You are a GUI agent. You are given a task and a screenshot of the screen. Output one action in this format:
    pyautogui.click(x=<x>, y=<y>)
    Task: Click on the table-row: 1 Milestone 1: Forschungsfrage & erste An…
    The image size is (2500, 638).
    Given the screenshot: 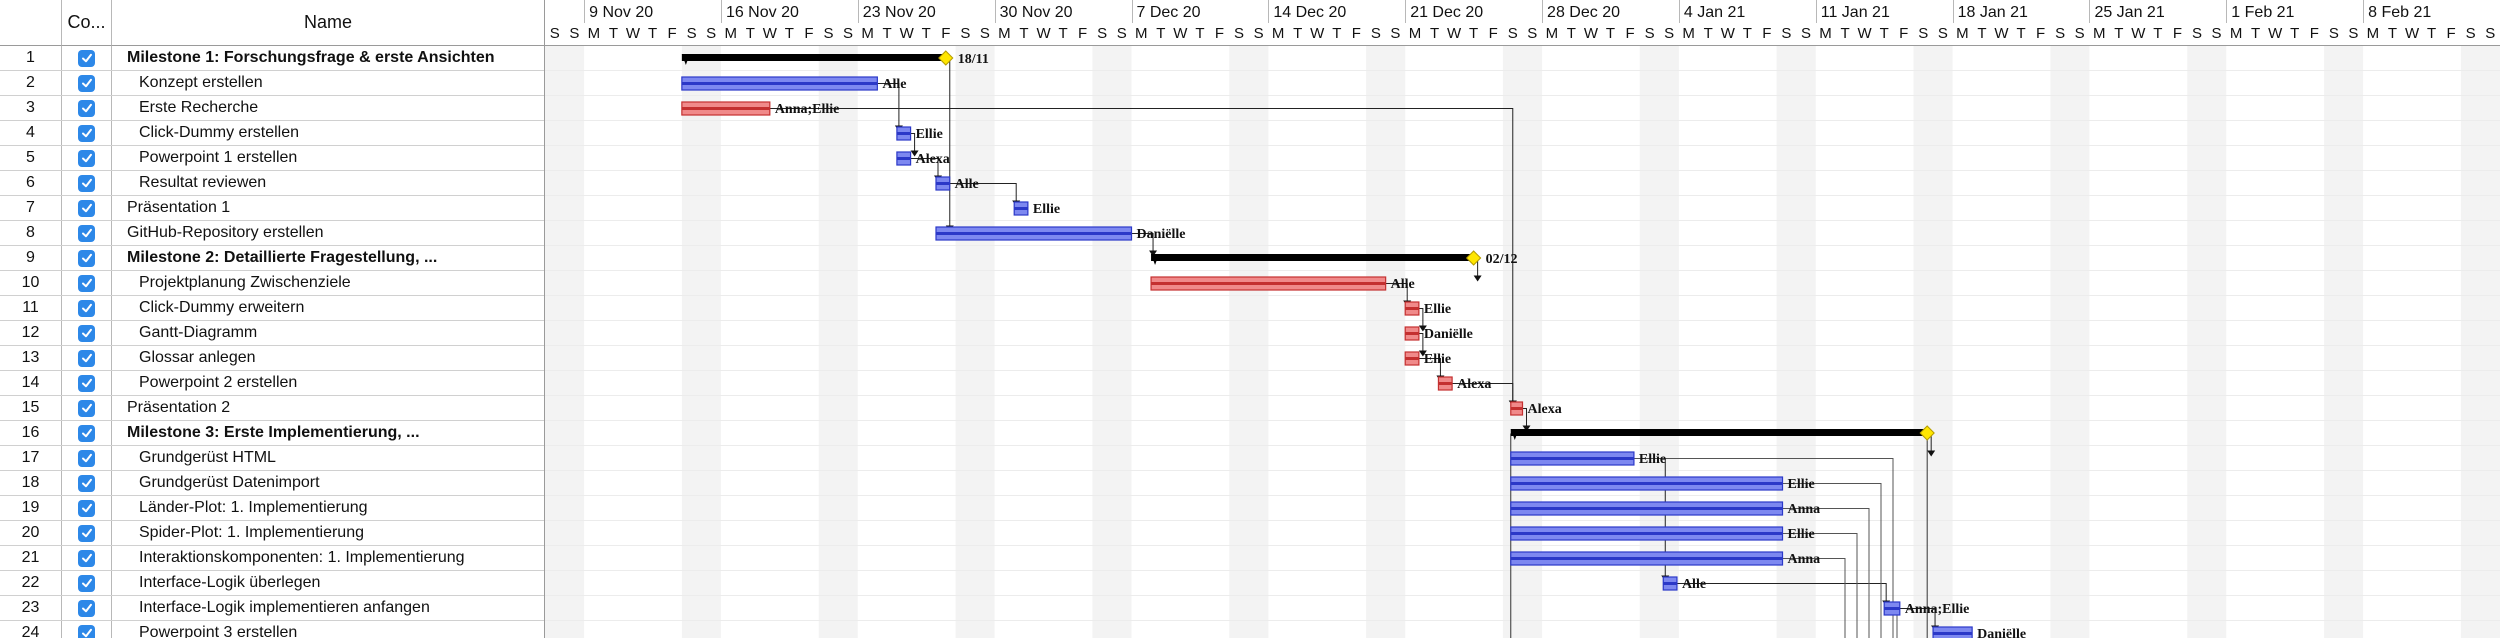 What is the action you would take?
    pyautogui.click(x=272, y=58)
    